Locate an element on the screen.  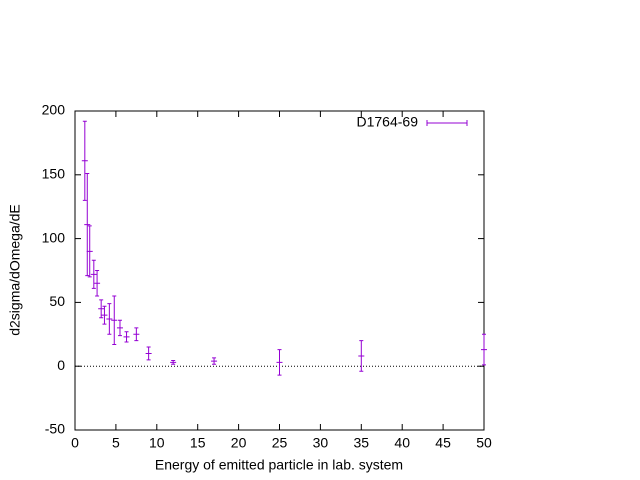
x-tick-label: 25 is located at coordinates (280, 443).